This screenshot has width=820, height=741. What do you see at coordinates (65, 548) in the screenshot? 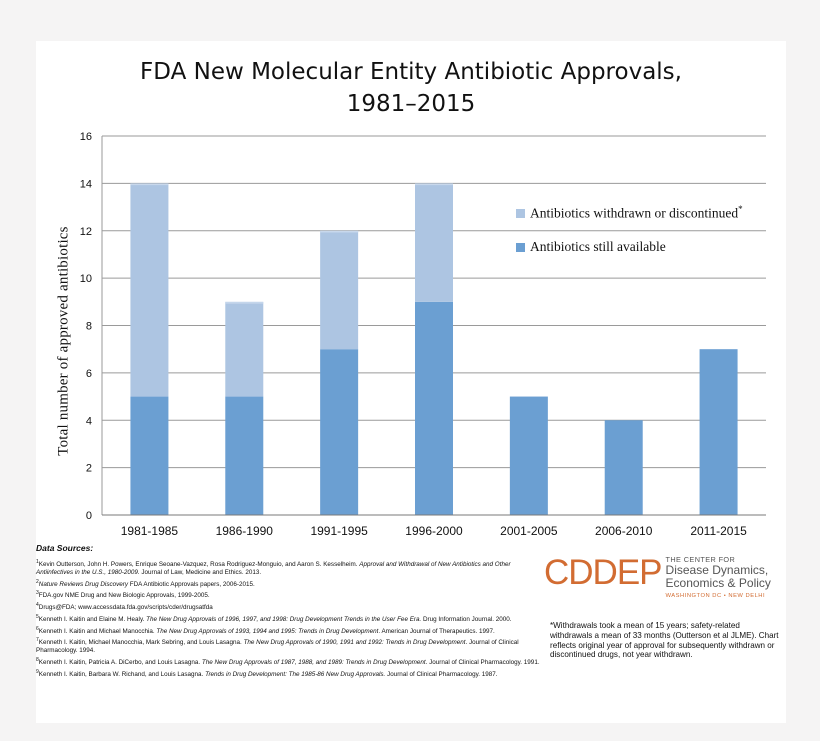
I see `data-sources-heading: Data Sources:` at bounding box center [65, 548].